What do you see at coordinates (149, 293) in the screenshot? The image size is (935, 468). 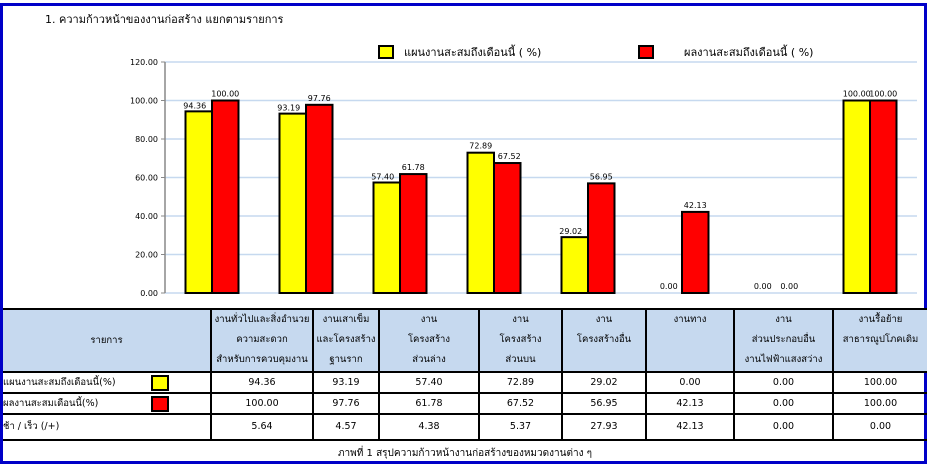 I see `y-tick-label: 0.00` at bounding box center [149, 293].